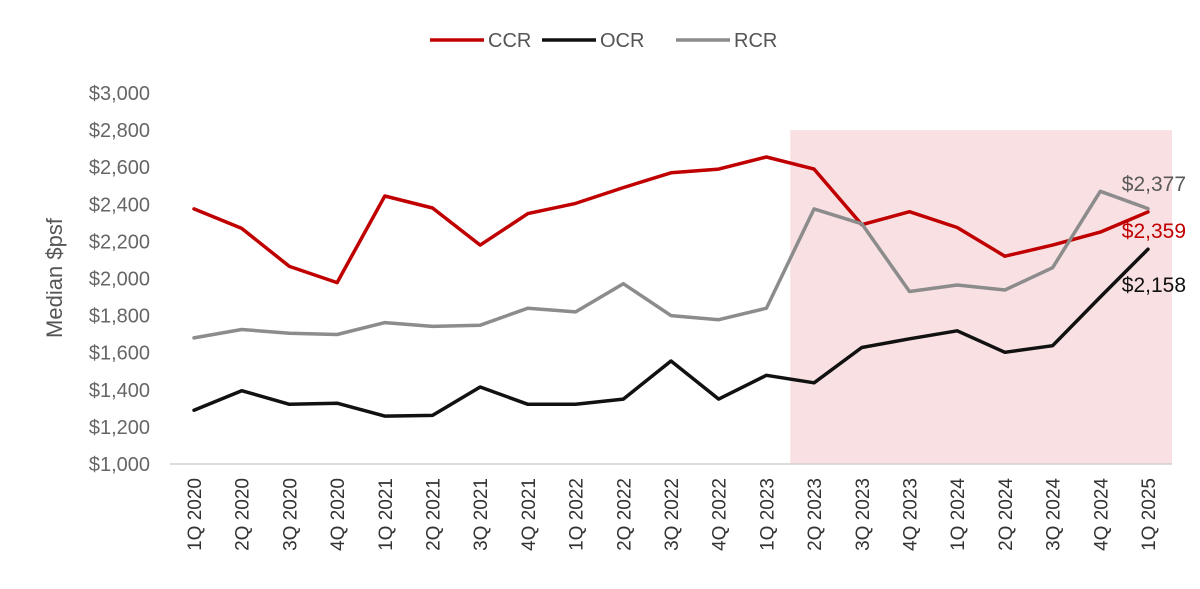 Image resolution: width=1200 pixels, height=589 pixels. Describe the element at coordinates (1154, 285) in the screenshot. I see `end-label-ocr: $2,158` at that location.